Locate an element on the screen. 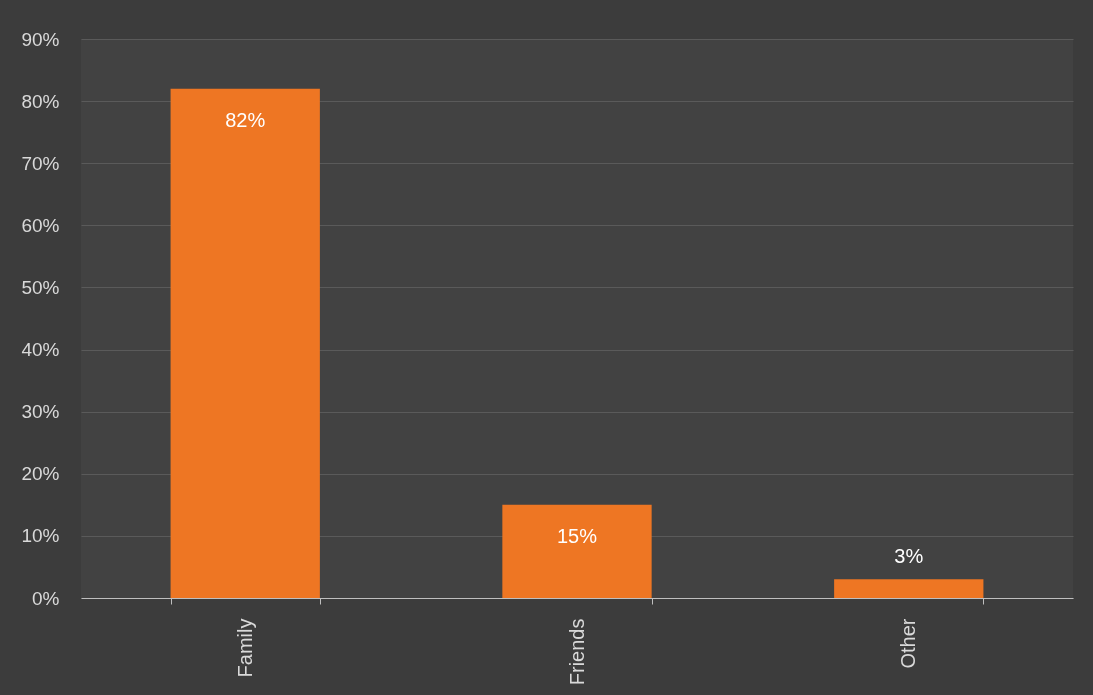  y-tick-label: 60% is located at coordinates (40, 225).